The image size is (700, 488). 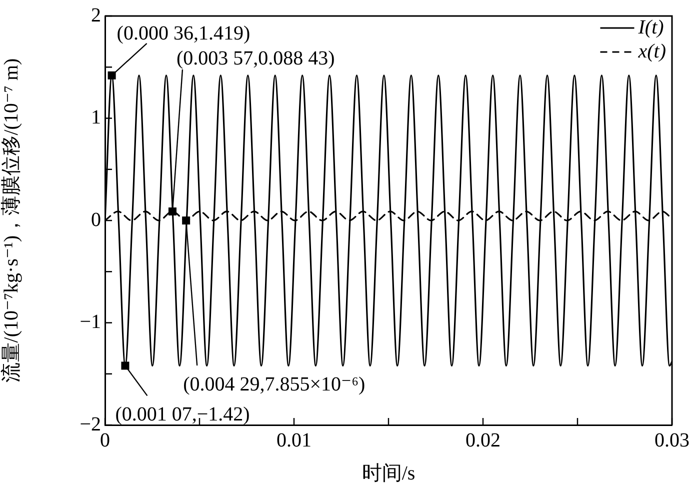 I want to click on x-axis-title: 时间/s, so click(x=389, y=473).